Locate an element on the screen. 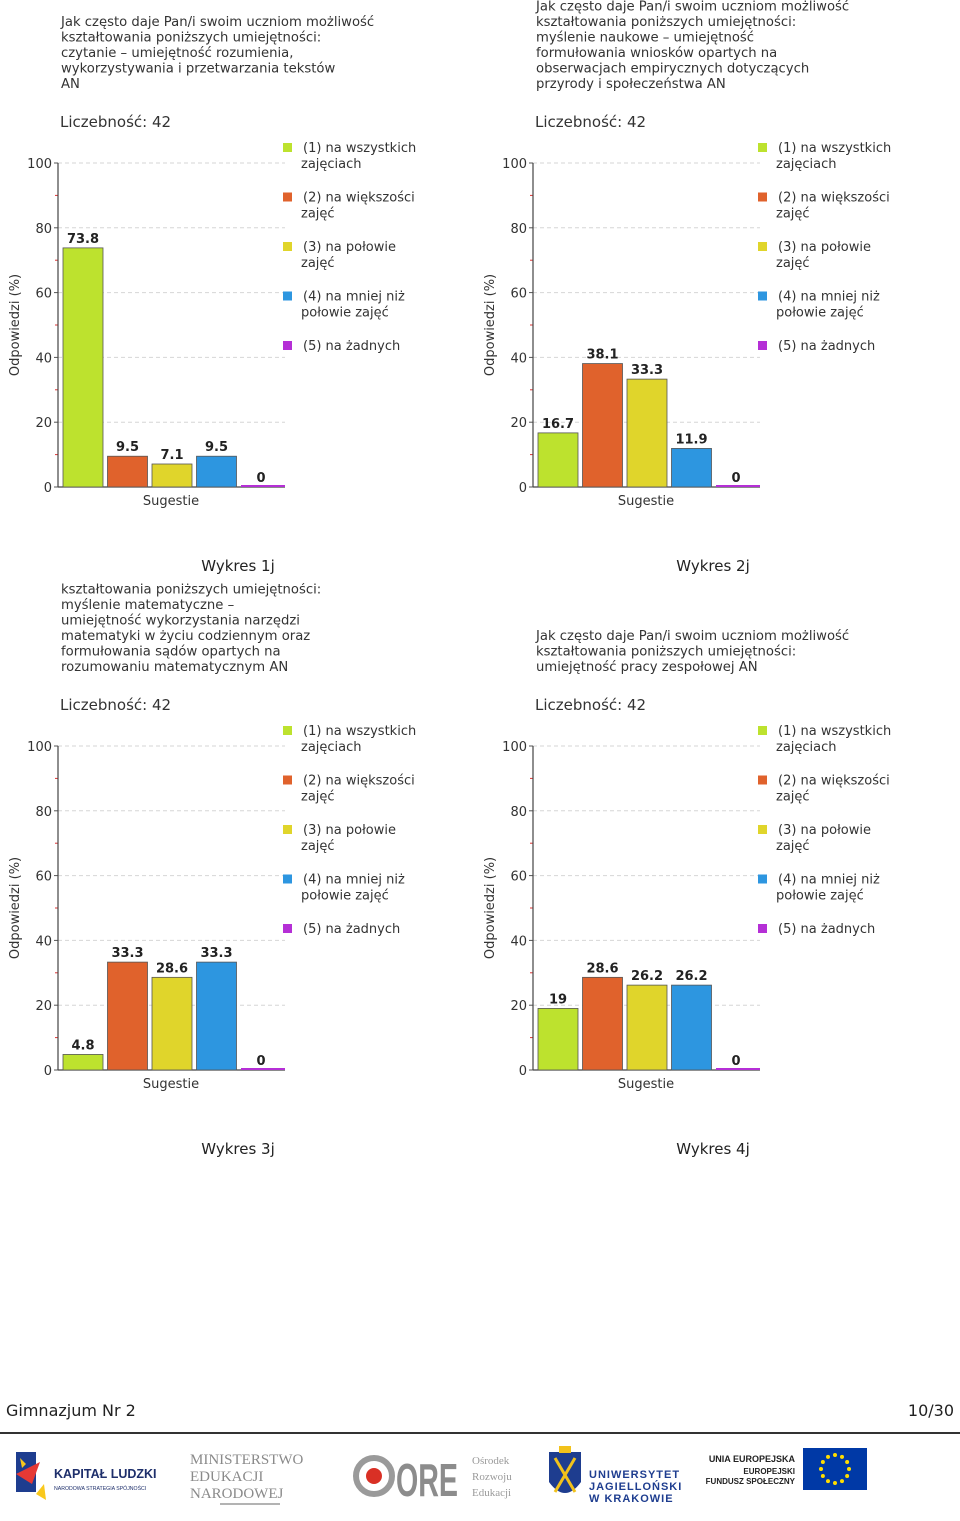 The width and height of the screenshot is (960, 1521). chart-3-bar-label-5: 0 is located at coordinates (260, 1061).